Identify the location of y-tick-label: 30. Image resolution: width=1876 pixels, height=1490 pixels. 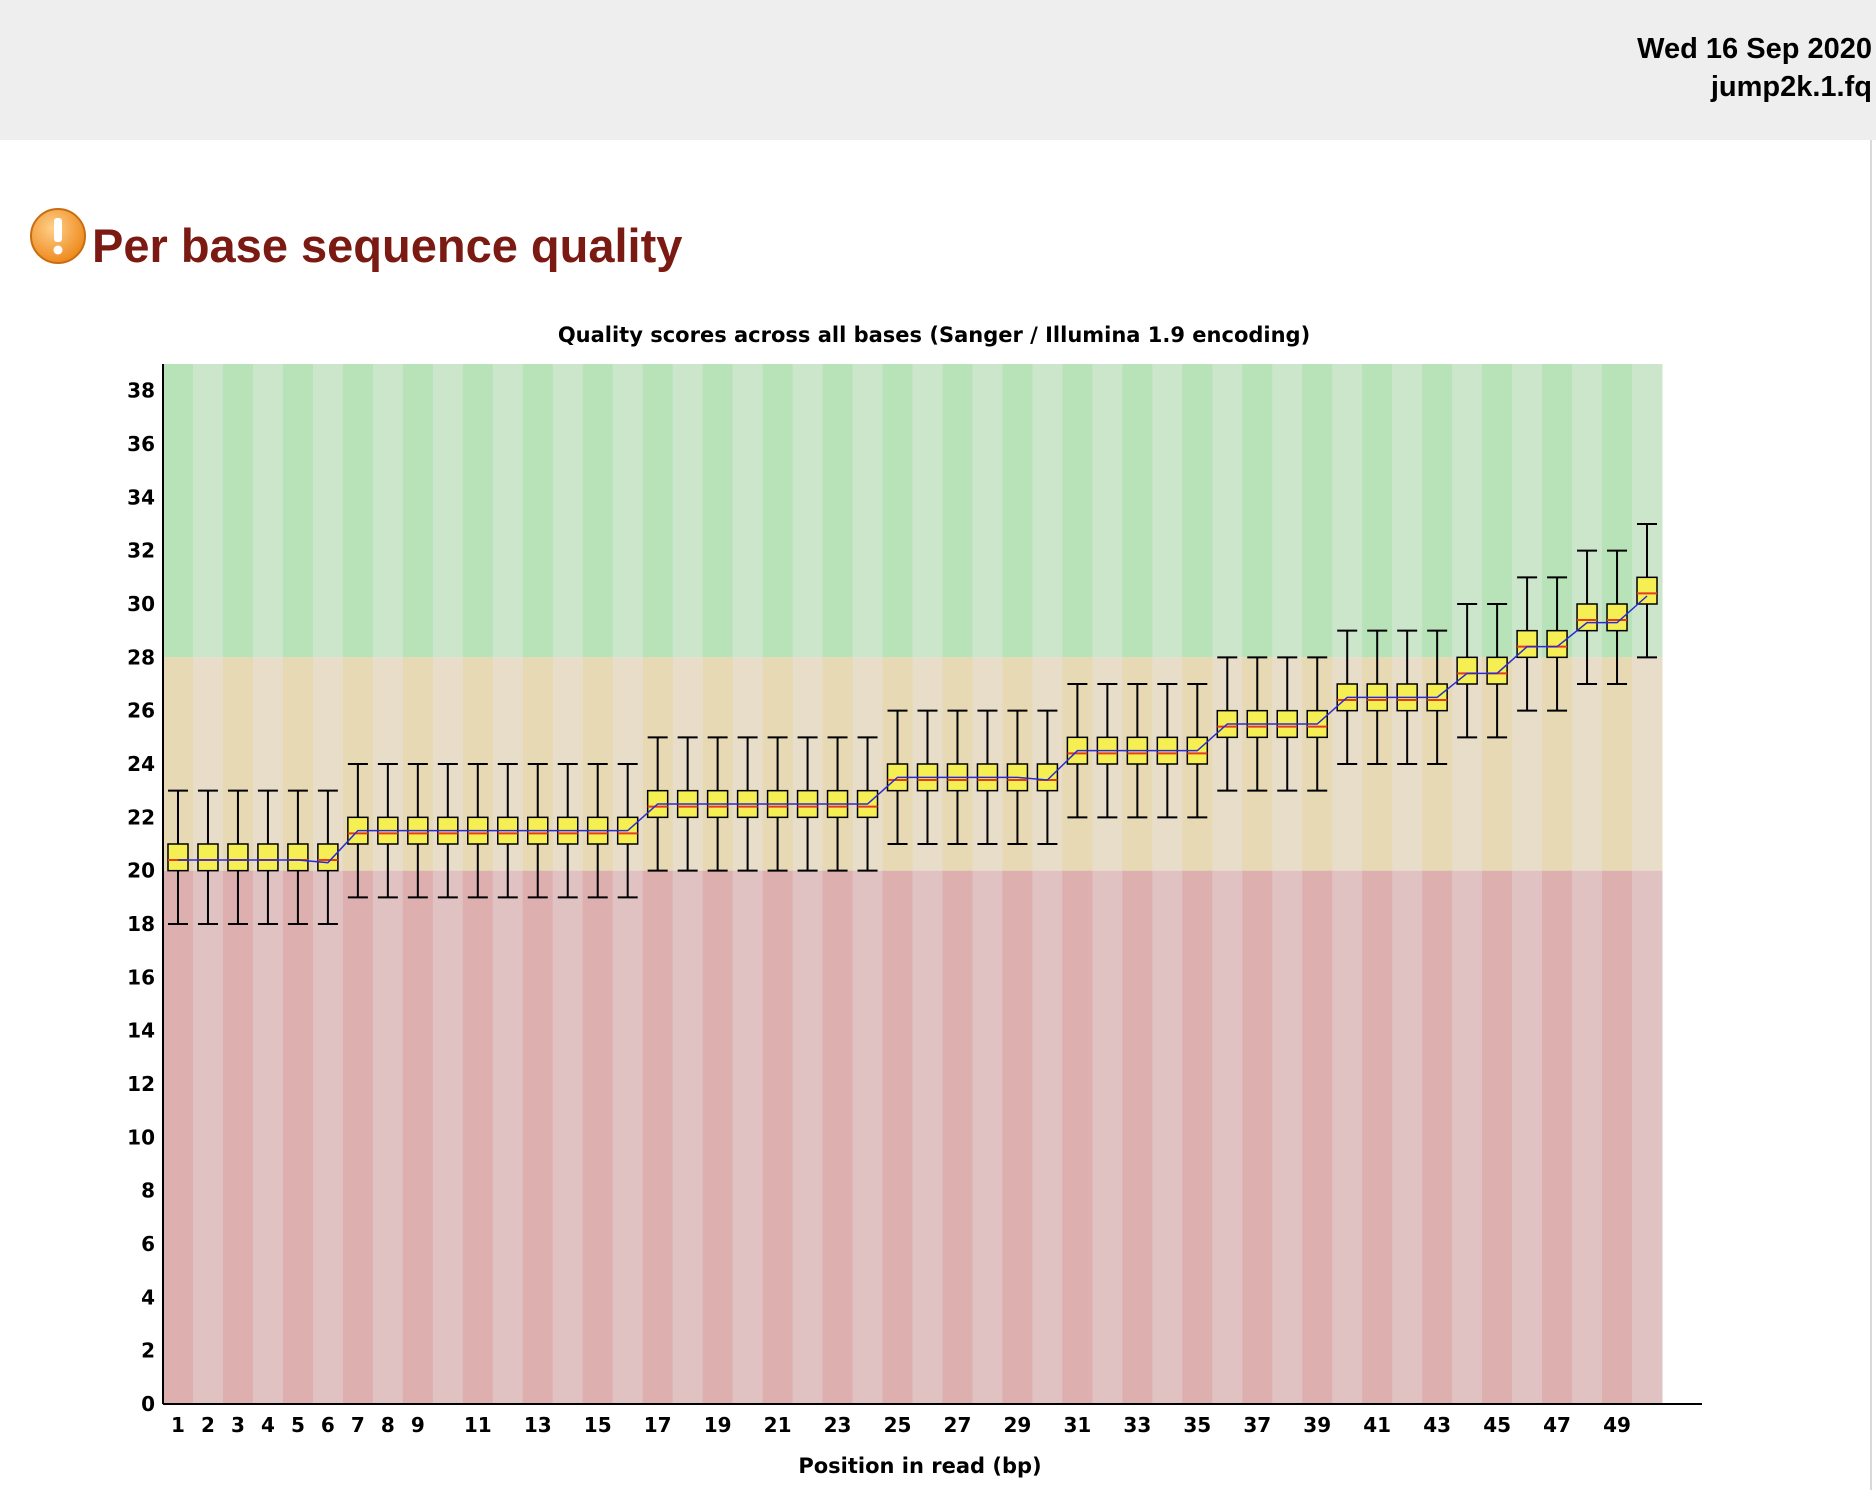
(141, 604).